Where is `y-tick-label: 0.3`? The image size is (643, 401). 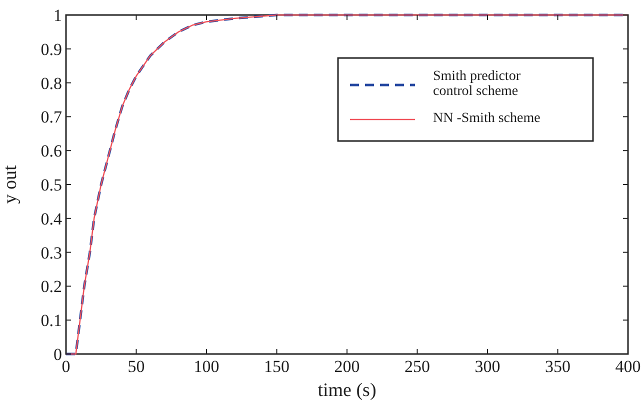
y-tick-label: 0.3 is located at coordinates (51, 252).